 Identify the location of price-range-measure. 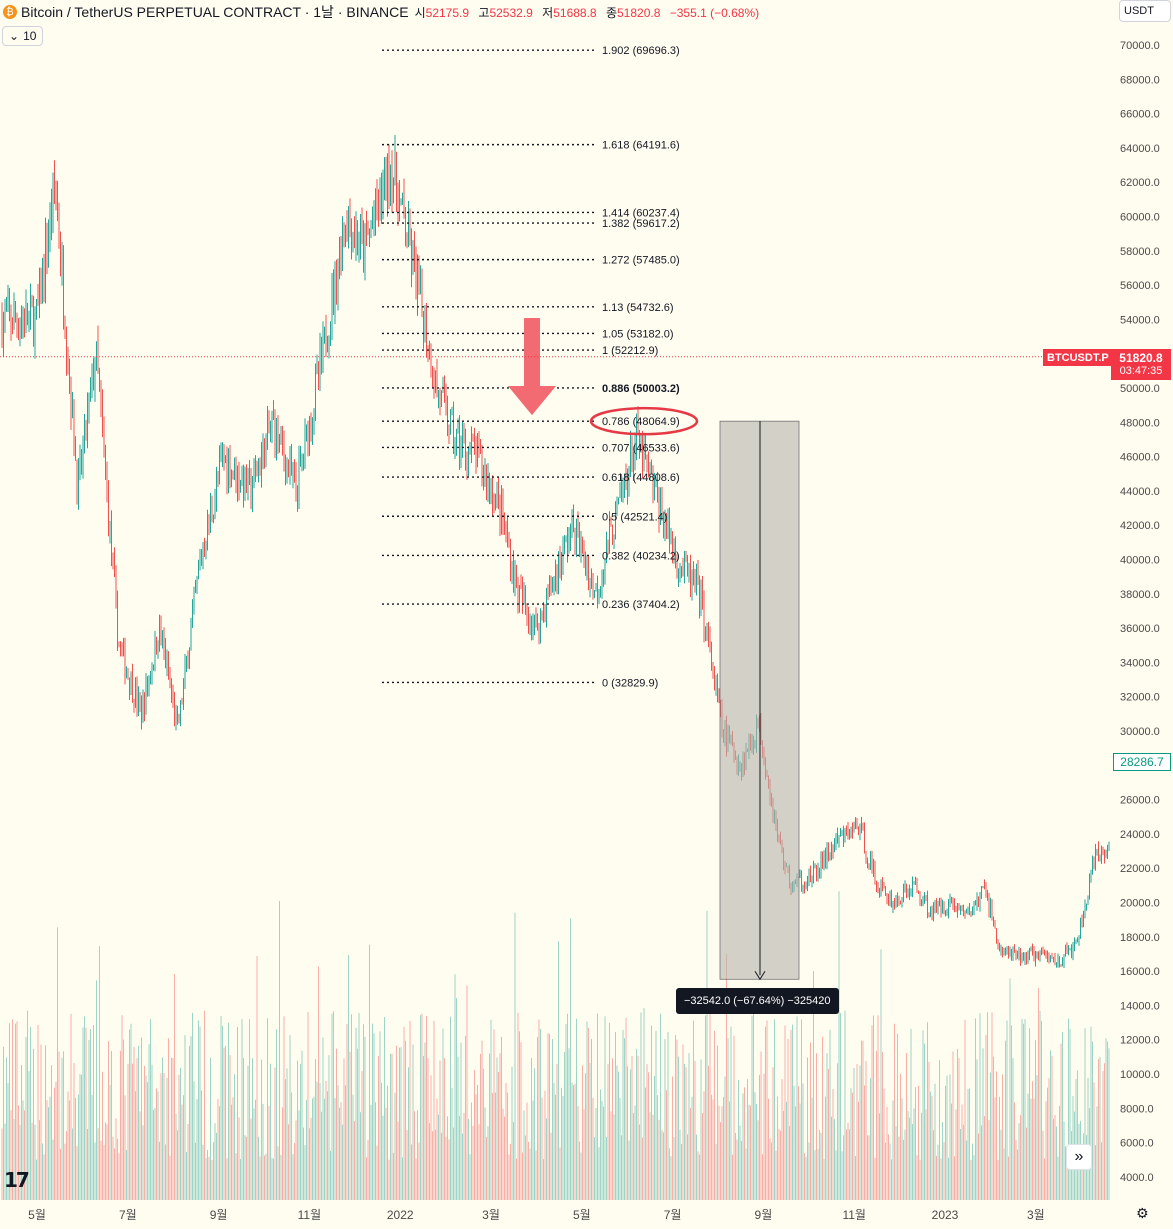
(759, 700).